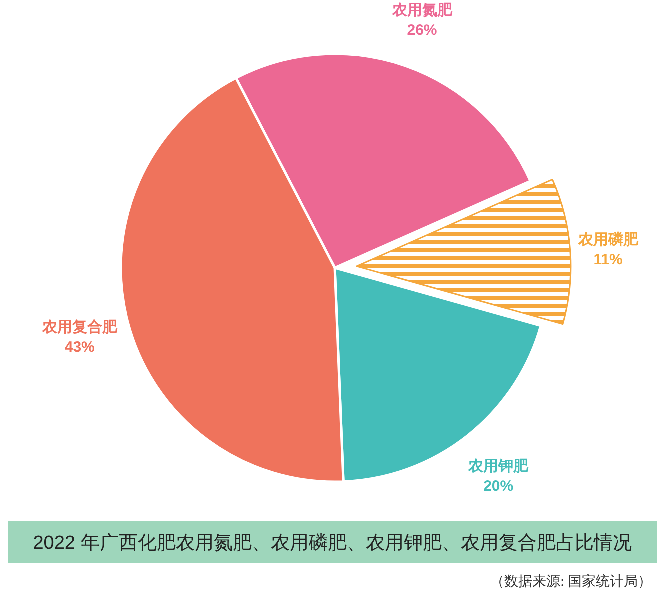 The width and height of the screenshot is (665, 593). What do you see at coordinates (332, 543) in the screenshot?
I see `text: 2022 年广西化肥农用氮肥、农用磷肥、农用钾肥、农用复合肥占比情况` at bounding box center [332, 543].